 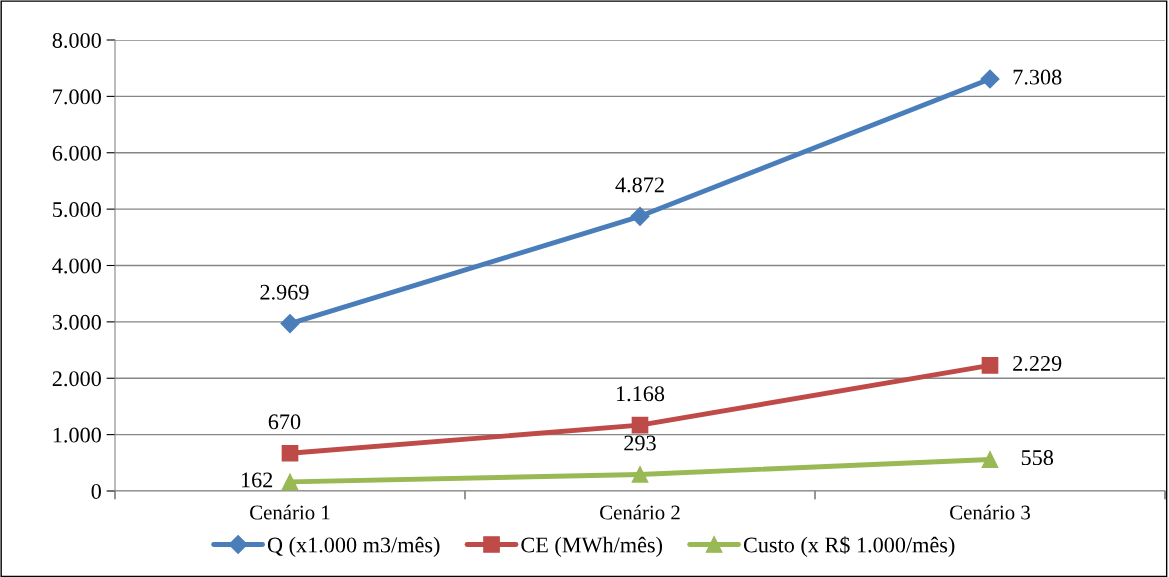 What do you see at coordinates (77, 435) in the screenshot?
I see `y-tick-label: 1.000` at bounding box center [77, 435].